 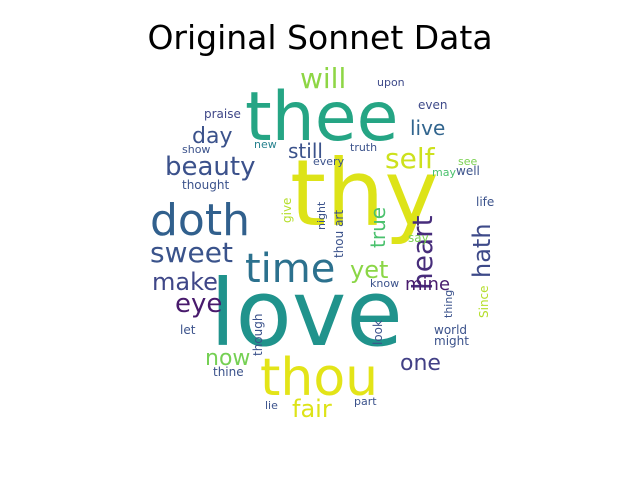 What do you see at coordinates (422, 252) in the screenshot?
I see `word-heart: heart` at bounding box center [422, 252].